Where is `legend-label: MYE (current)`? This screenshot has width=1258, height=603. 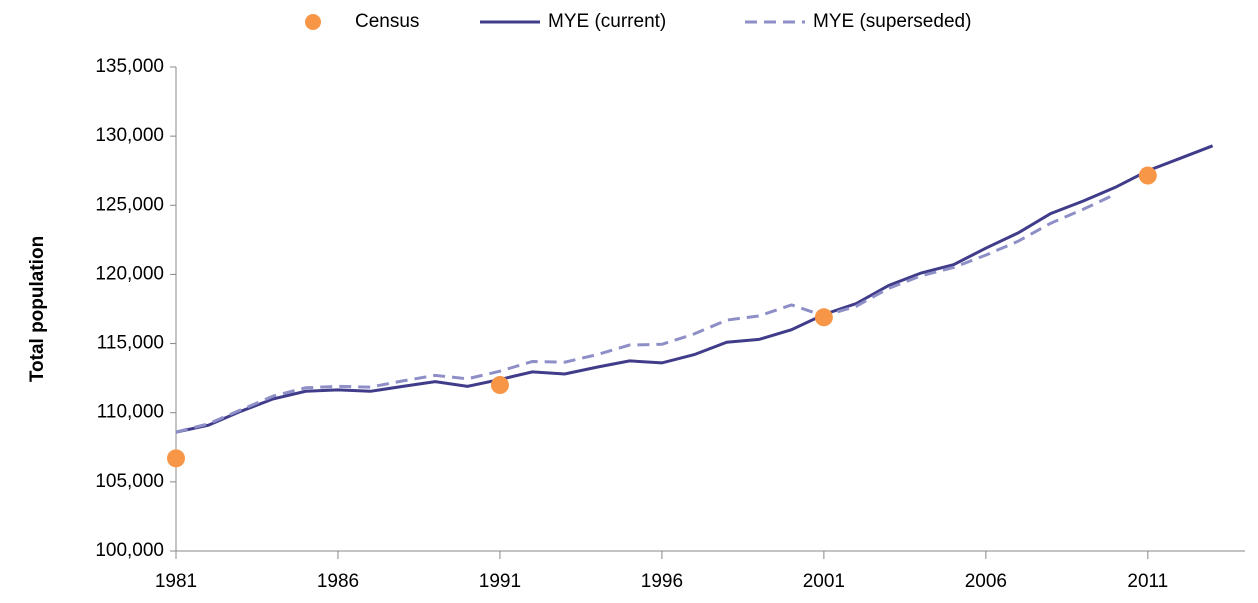
legend-label: MYE (current) is located at coordinates (607, 21).